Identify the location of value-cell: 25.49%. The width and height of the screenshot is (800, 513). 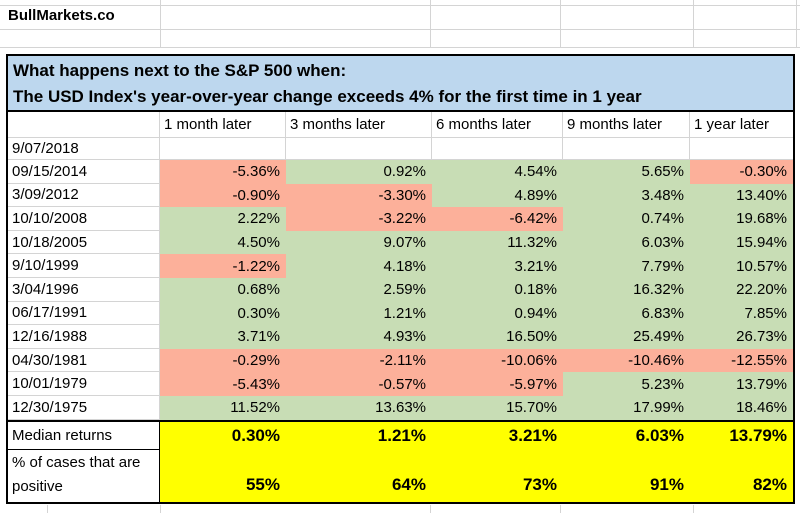
(626, 337).